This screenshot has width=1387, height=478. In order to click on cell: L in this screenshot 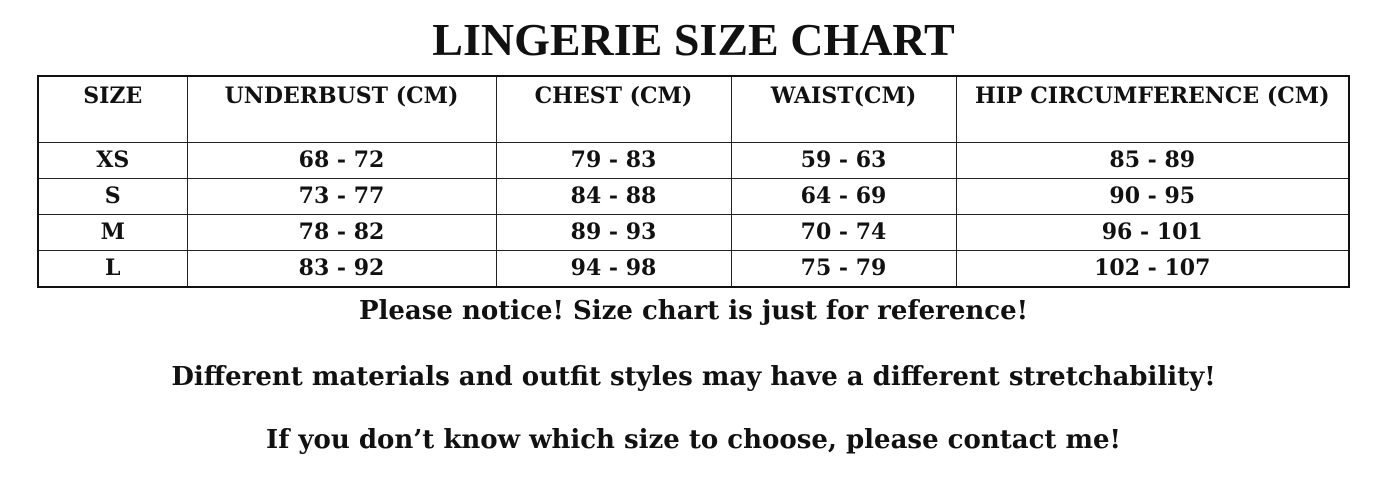, I will do `click(112, 268)`.